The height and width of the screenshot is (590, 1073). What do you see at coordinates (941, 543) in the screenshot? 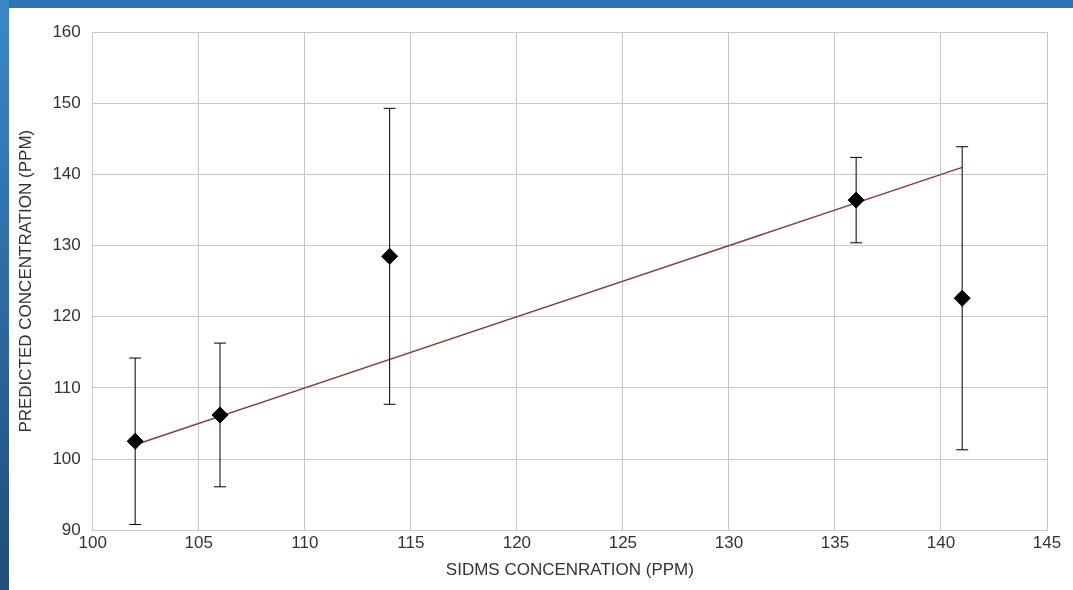
I see `x-tick-label: 140` at bounding box center [941, 543].